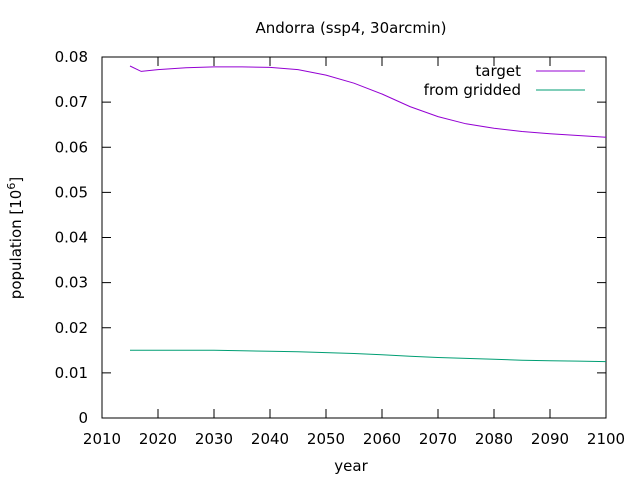 The height and width of the screenshot is (480, 640). I want to click on y-tick-label: 0.03, so click(71, 283).